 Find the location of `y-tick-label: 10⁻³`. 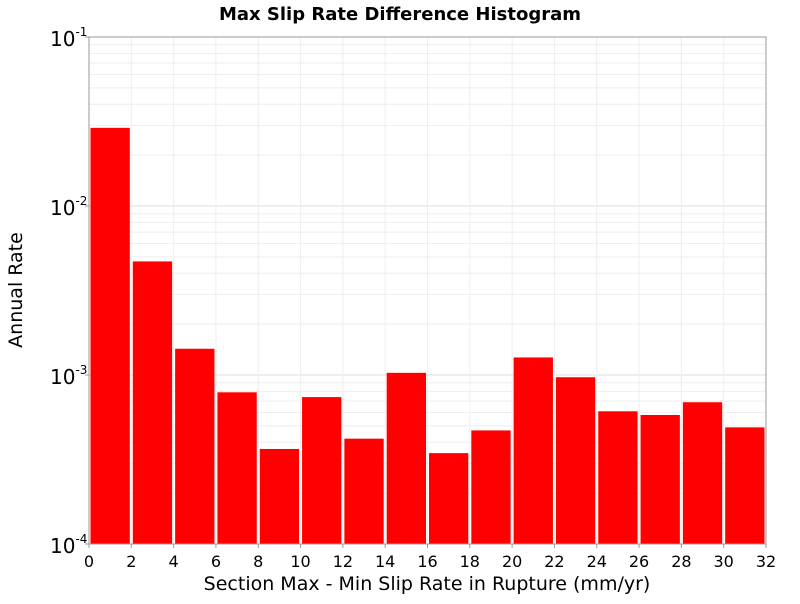

y-tick-label: 10⁻³ is located at coordinates (68, 376).